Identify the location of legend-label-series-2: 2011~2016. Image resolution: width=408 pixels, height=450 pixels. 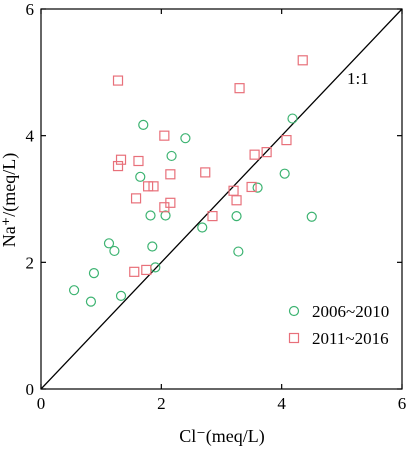
(350, 338).